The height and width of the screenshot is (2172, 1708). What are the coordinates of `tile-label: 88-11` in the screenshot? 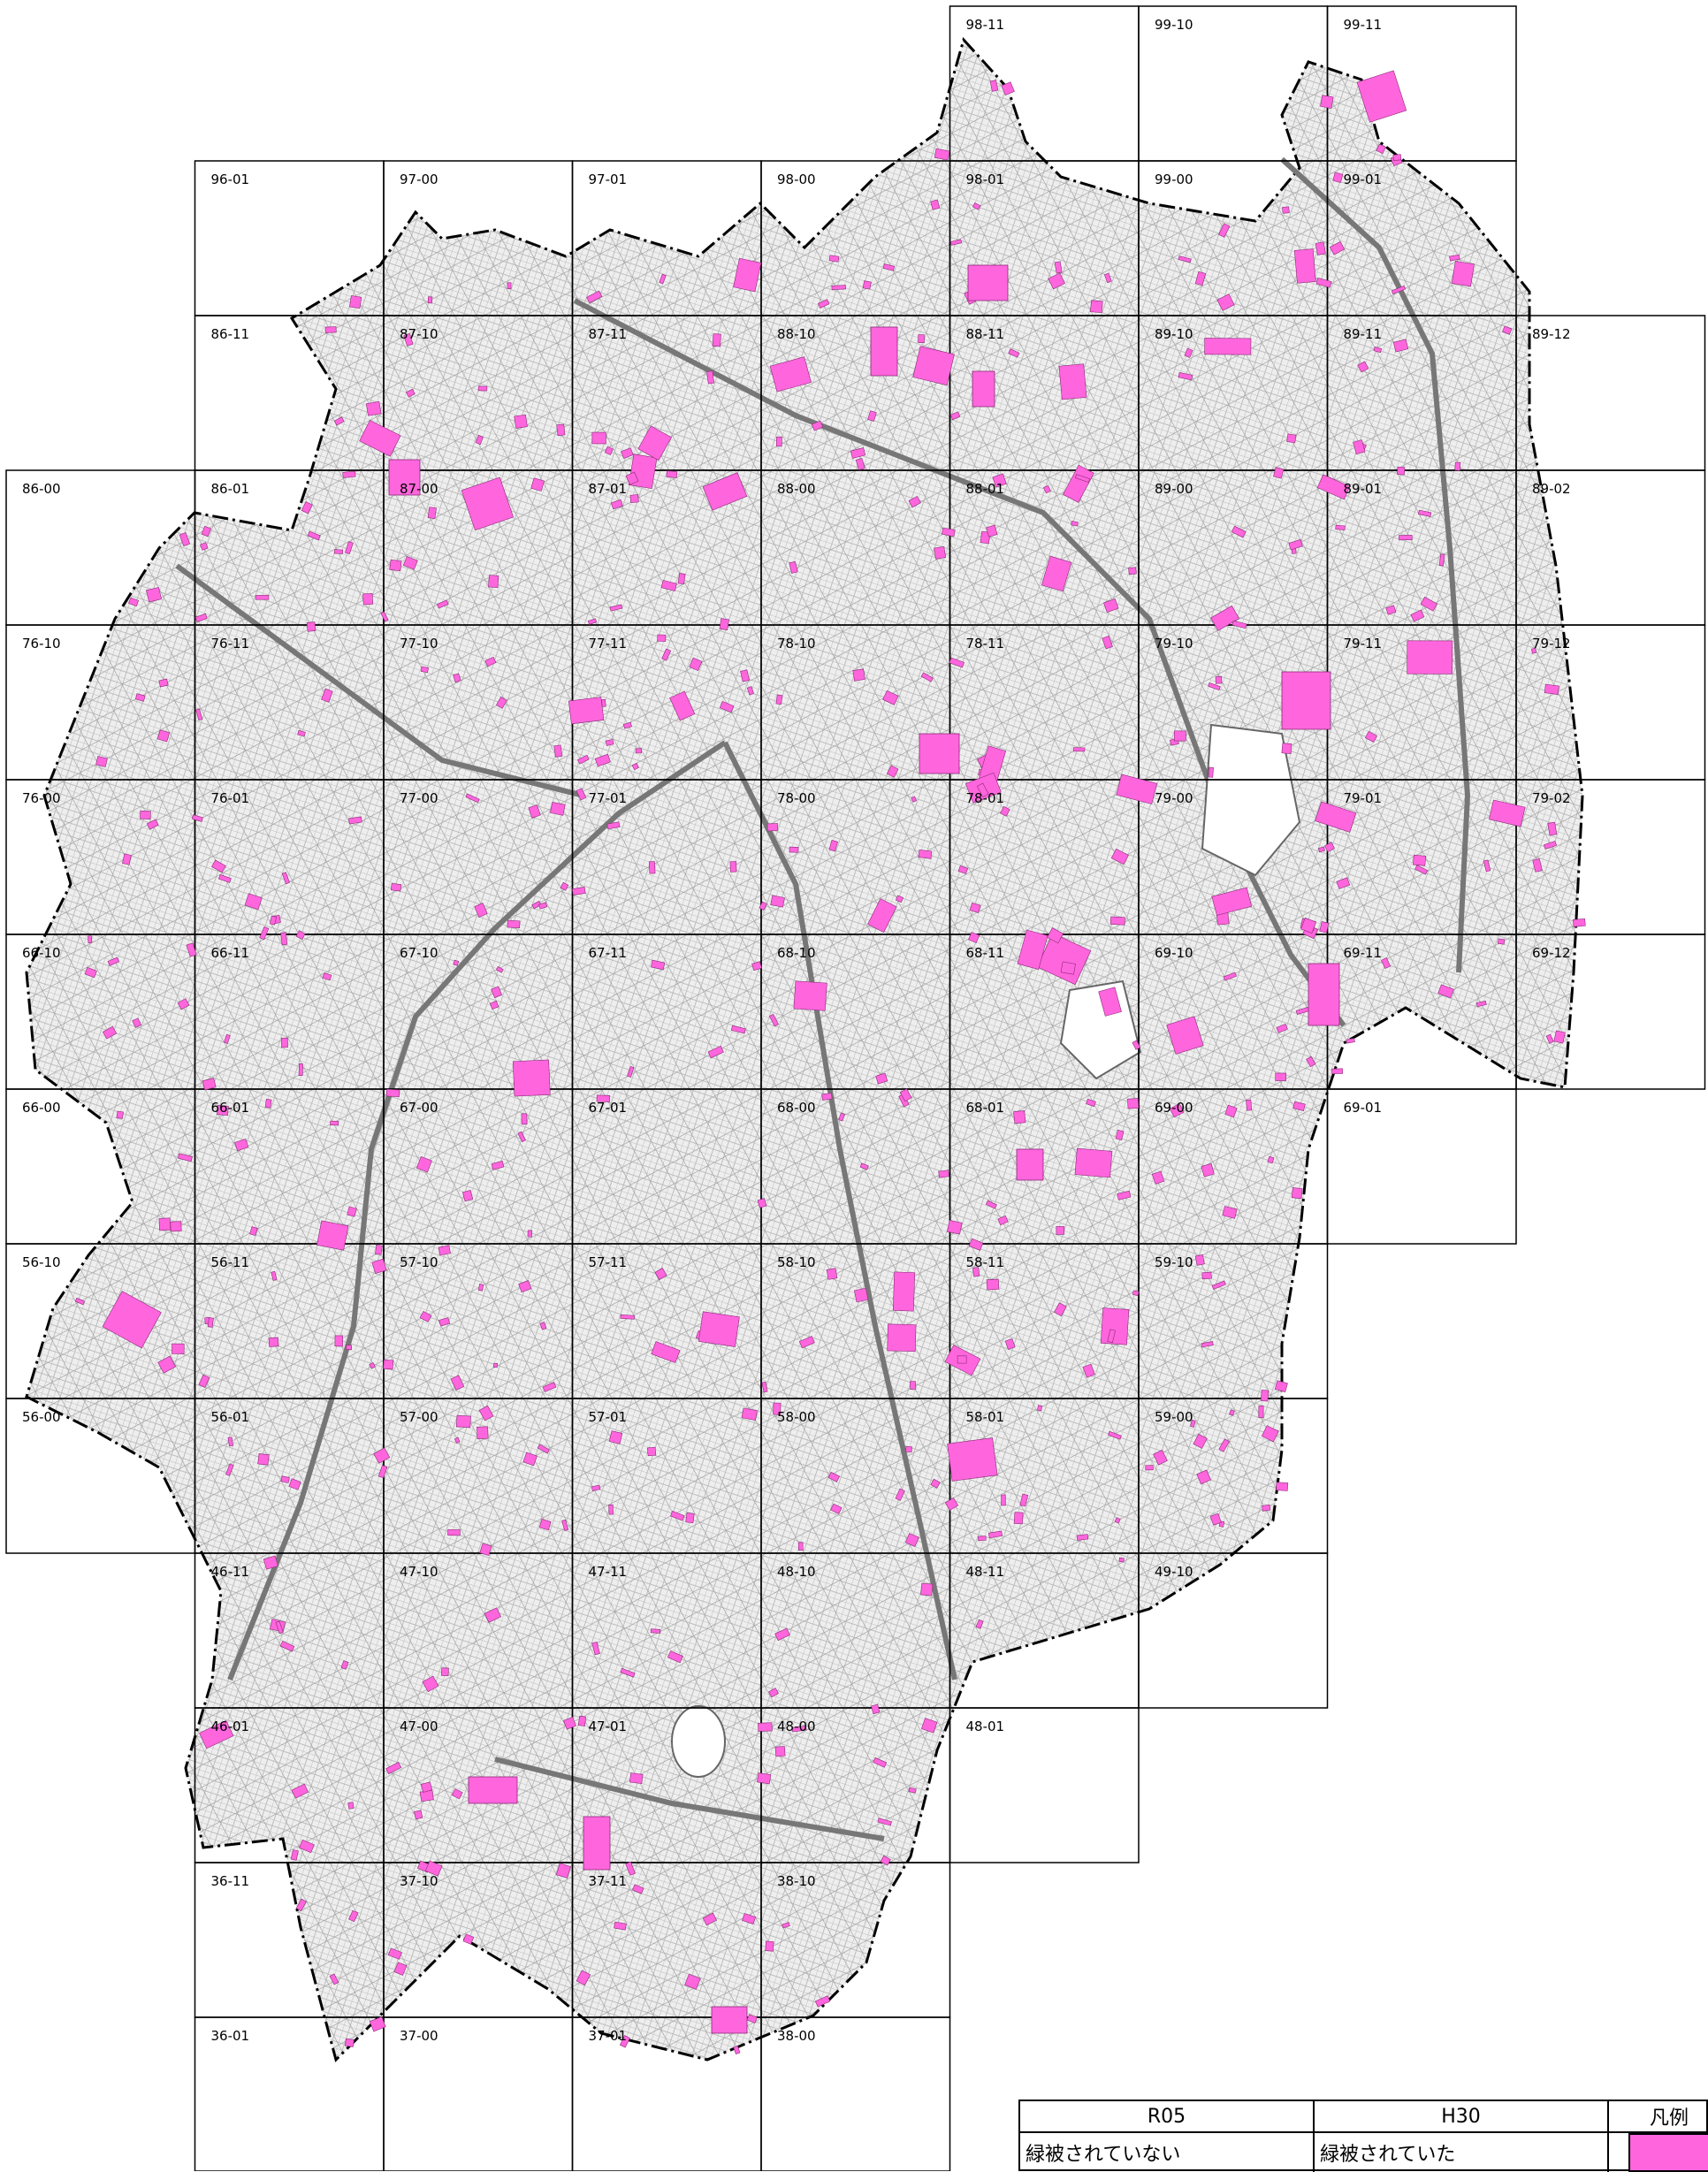 It's located at (985, 334).